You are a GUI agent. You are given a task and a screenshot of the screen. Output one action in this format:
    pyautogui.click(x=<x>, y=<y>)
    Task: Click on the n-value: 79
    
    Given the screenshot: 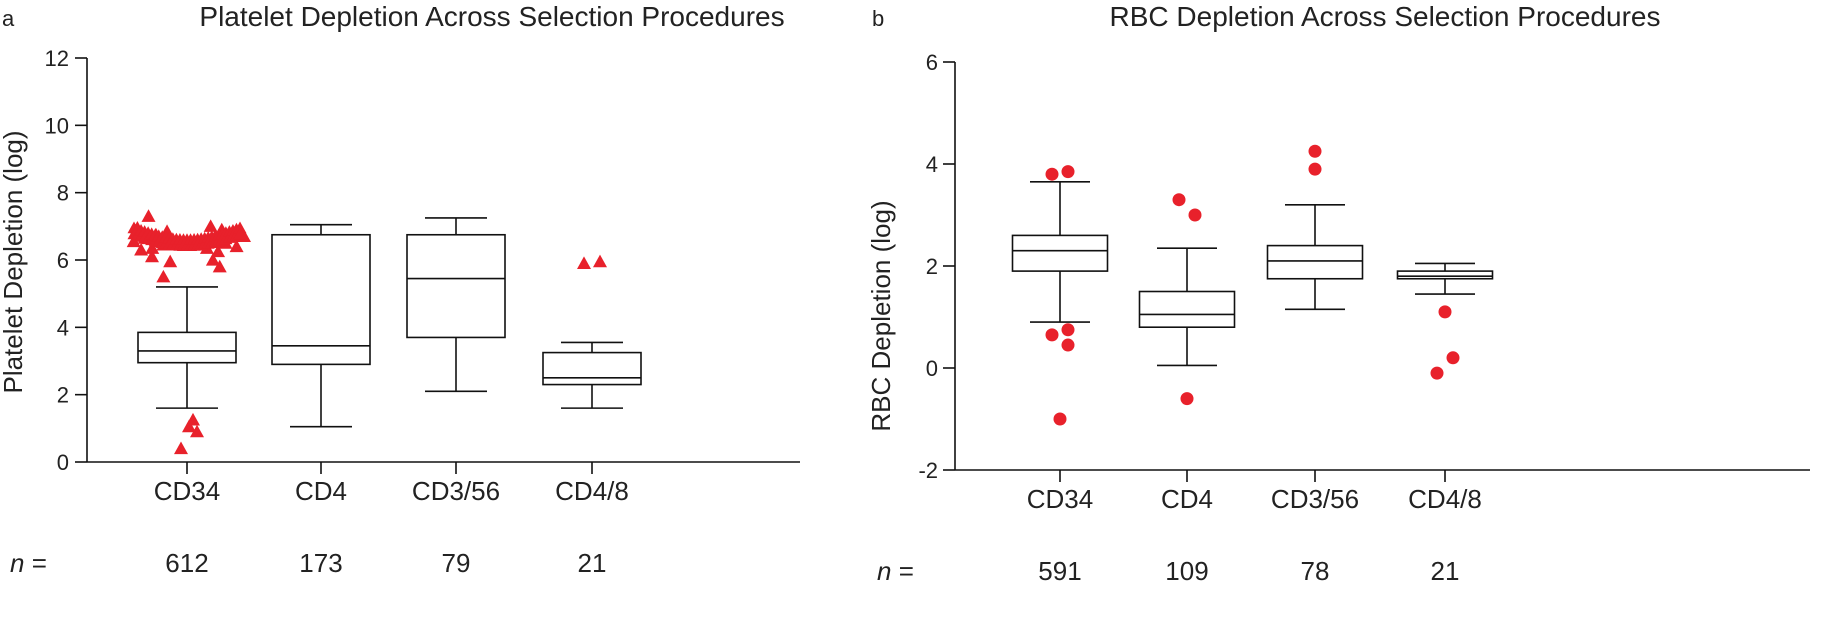 What is the action you would take?
    pyautogui.click(x=456, y=563)
    